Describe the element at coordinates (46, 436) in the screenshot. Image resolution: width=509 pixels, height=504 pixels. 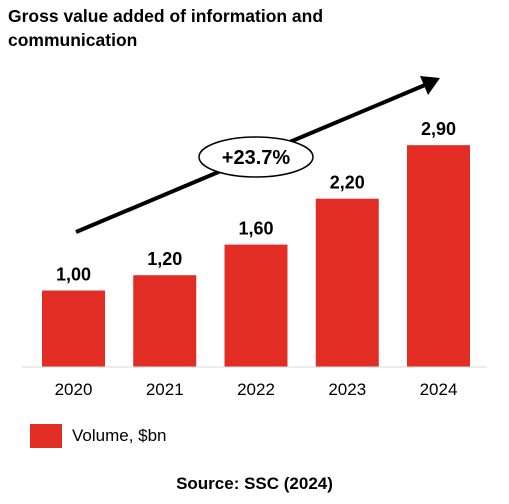
I see `legend-swatch` at that location.